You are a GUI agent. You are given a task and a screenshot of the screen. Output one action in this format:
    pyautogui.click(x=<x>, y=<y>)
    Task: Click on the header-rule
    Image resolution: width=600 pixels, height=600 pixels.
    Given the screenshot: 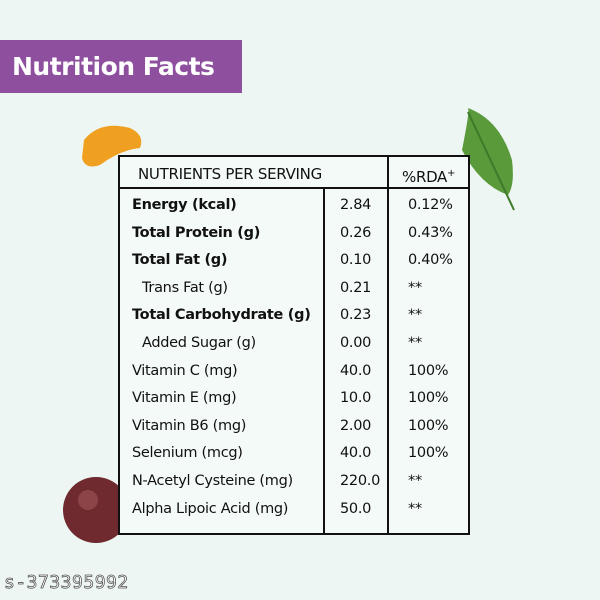 What is the action you would take?
    pyautogui.click(x=294, y=188)
    